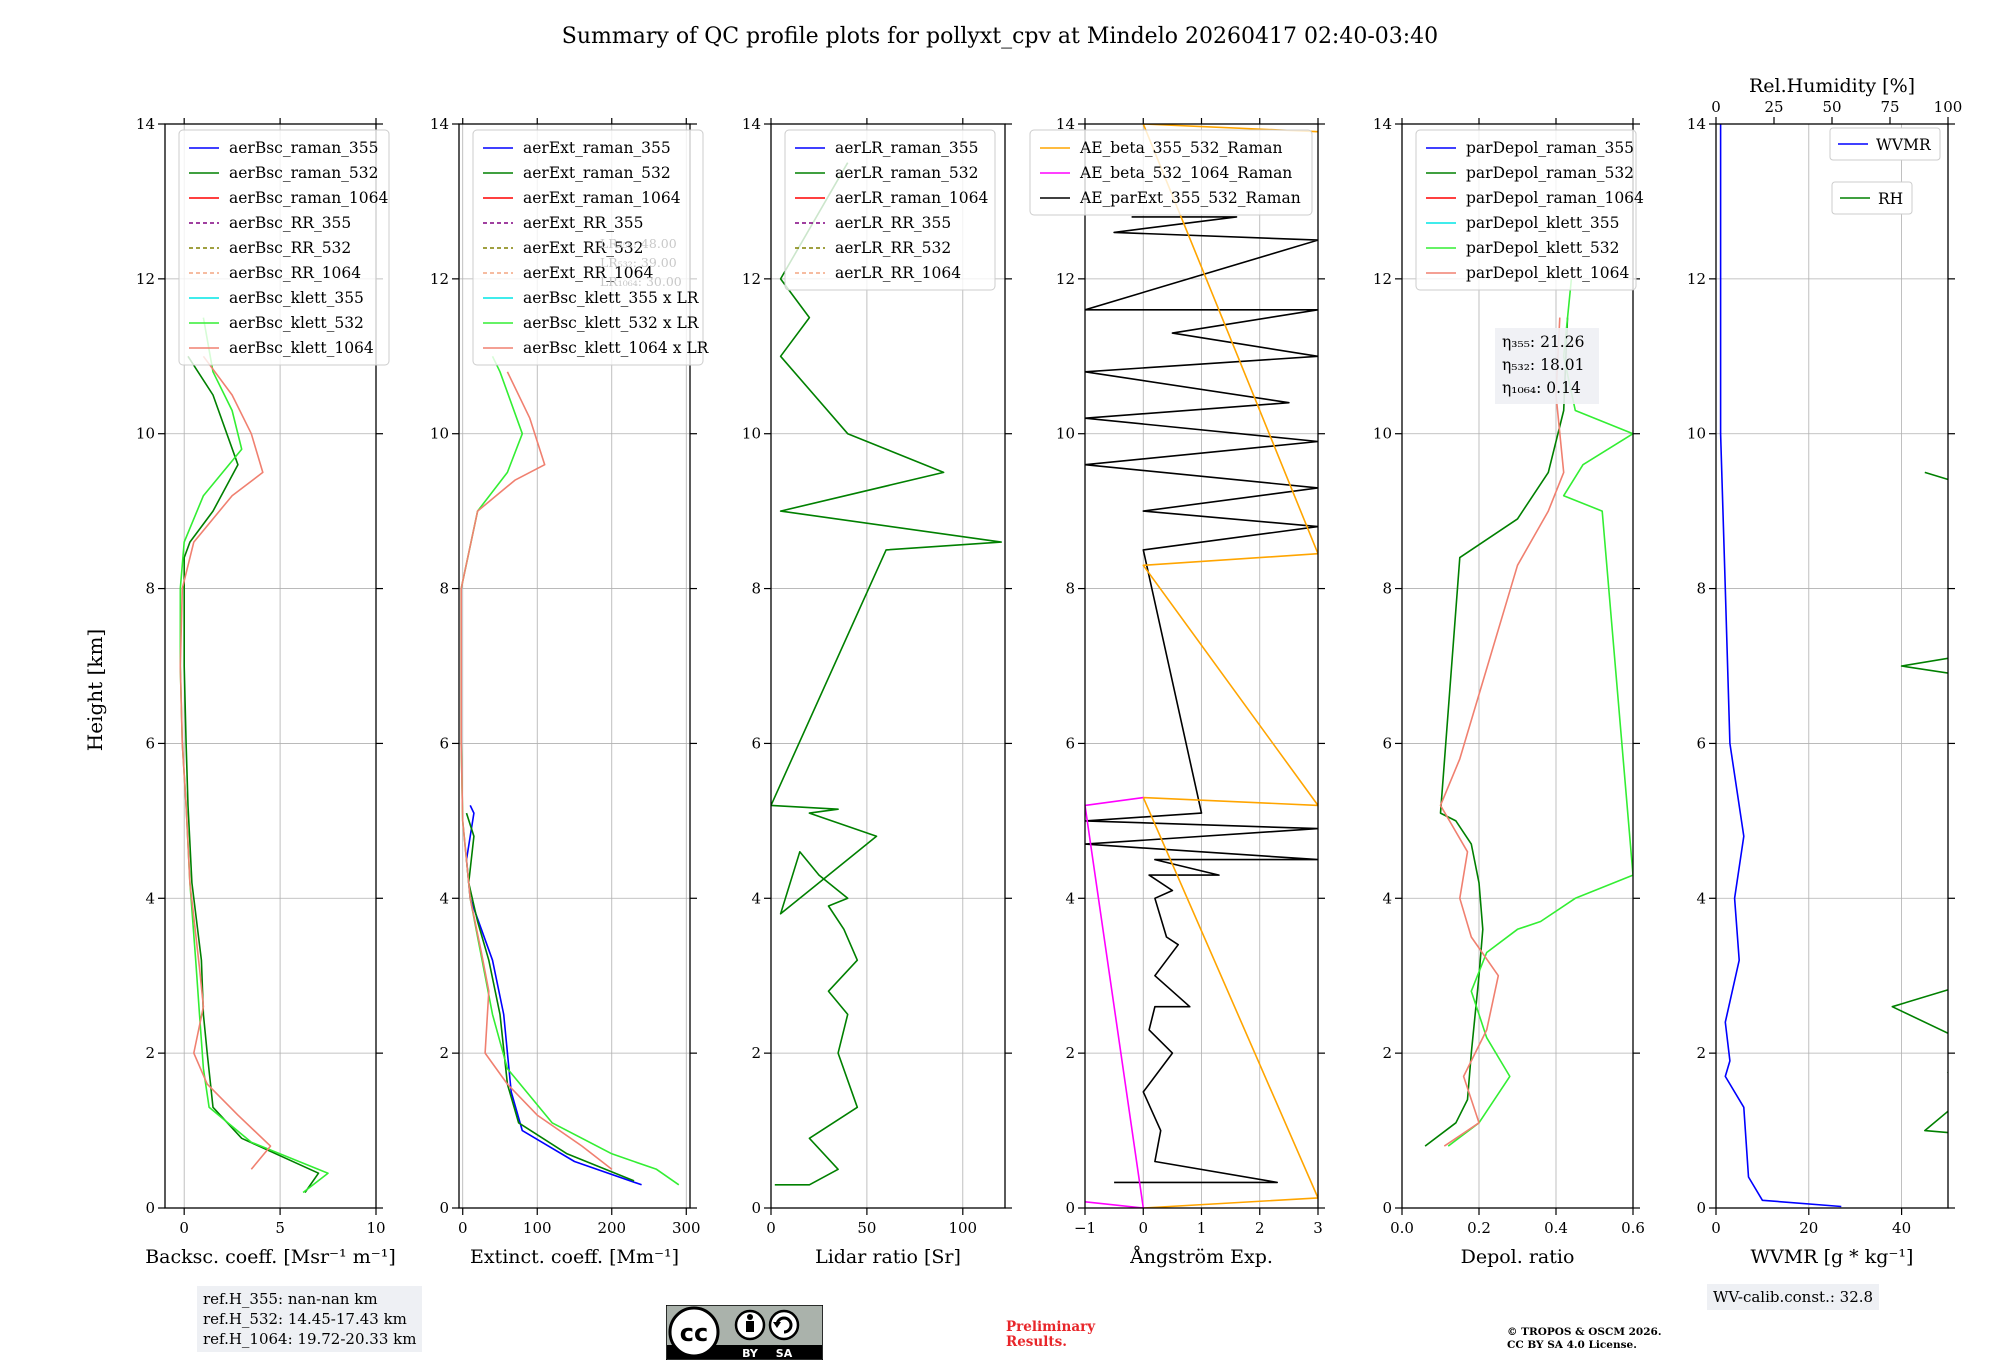 Image resolution: width=2000 pixels, height=1360 pixels. What do you see at coordinates (439, 434) in the screenshot?
I see `y-tick-label-extinction-5: 10` at bounding box center [439, 434].